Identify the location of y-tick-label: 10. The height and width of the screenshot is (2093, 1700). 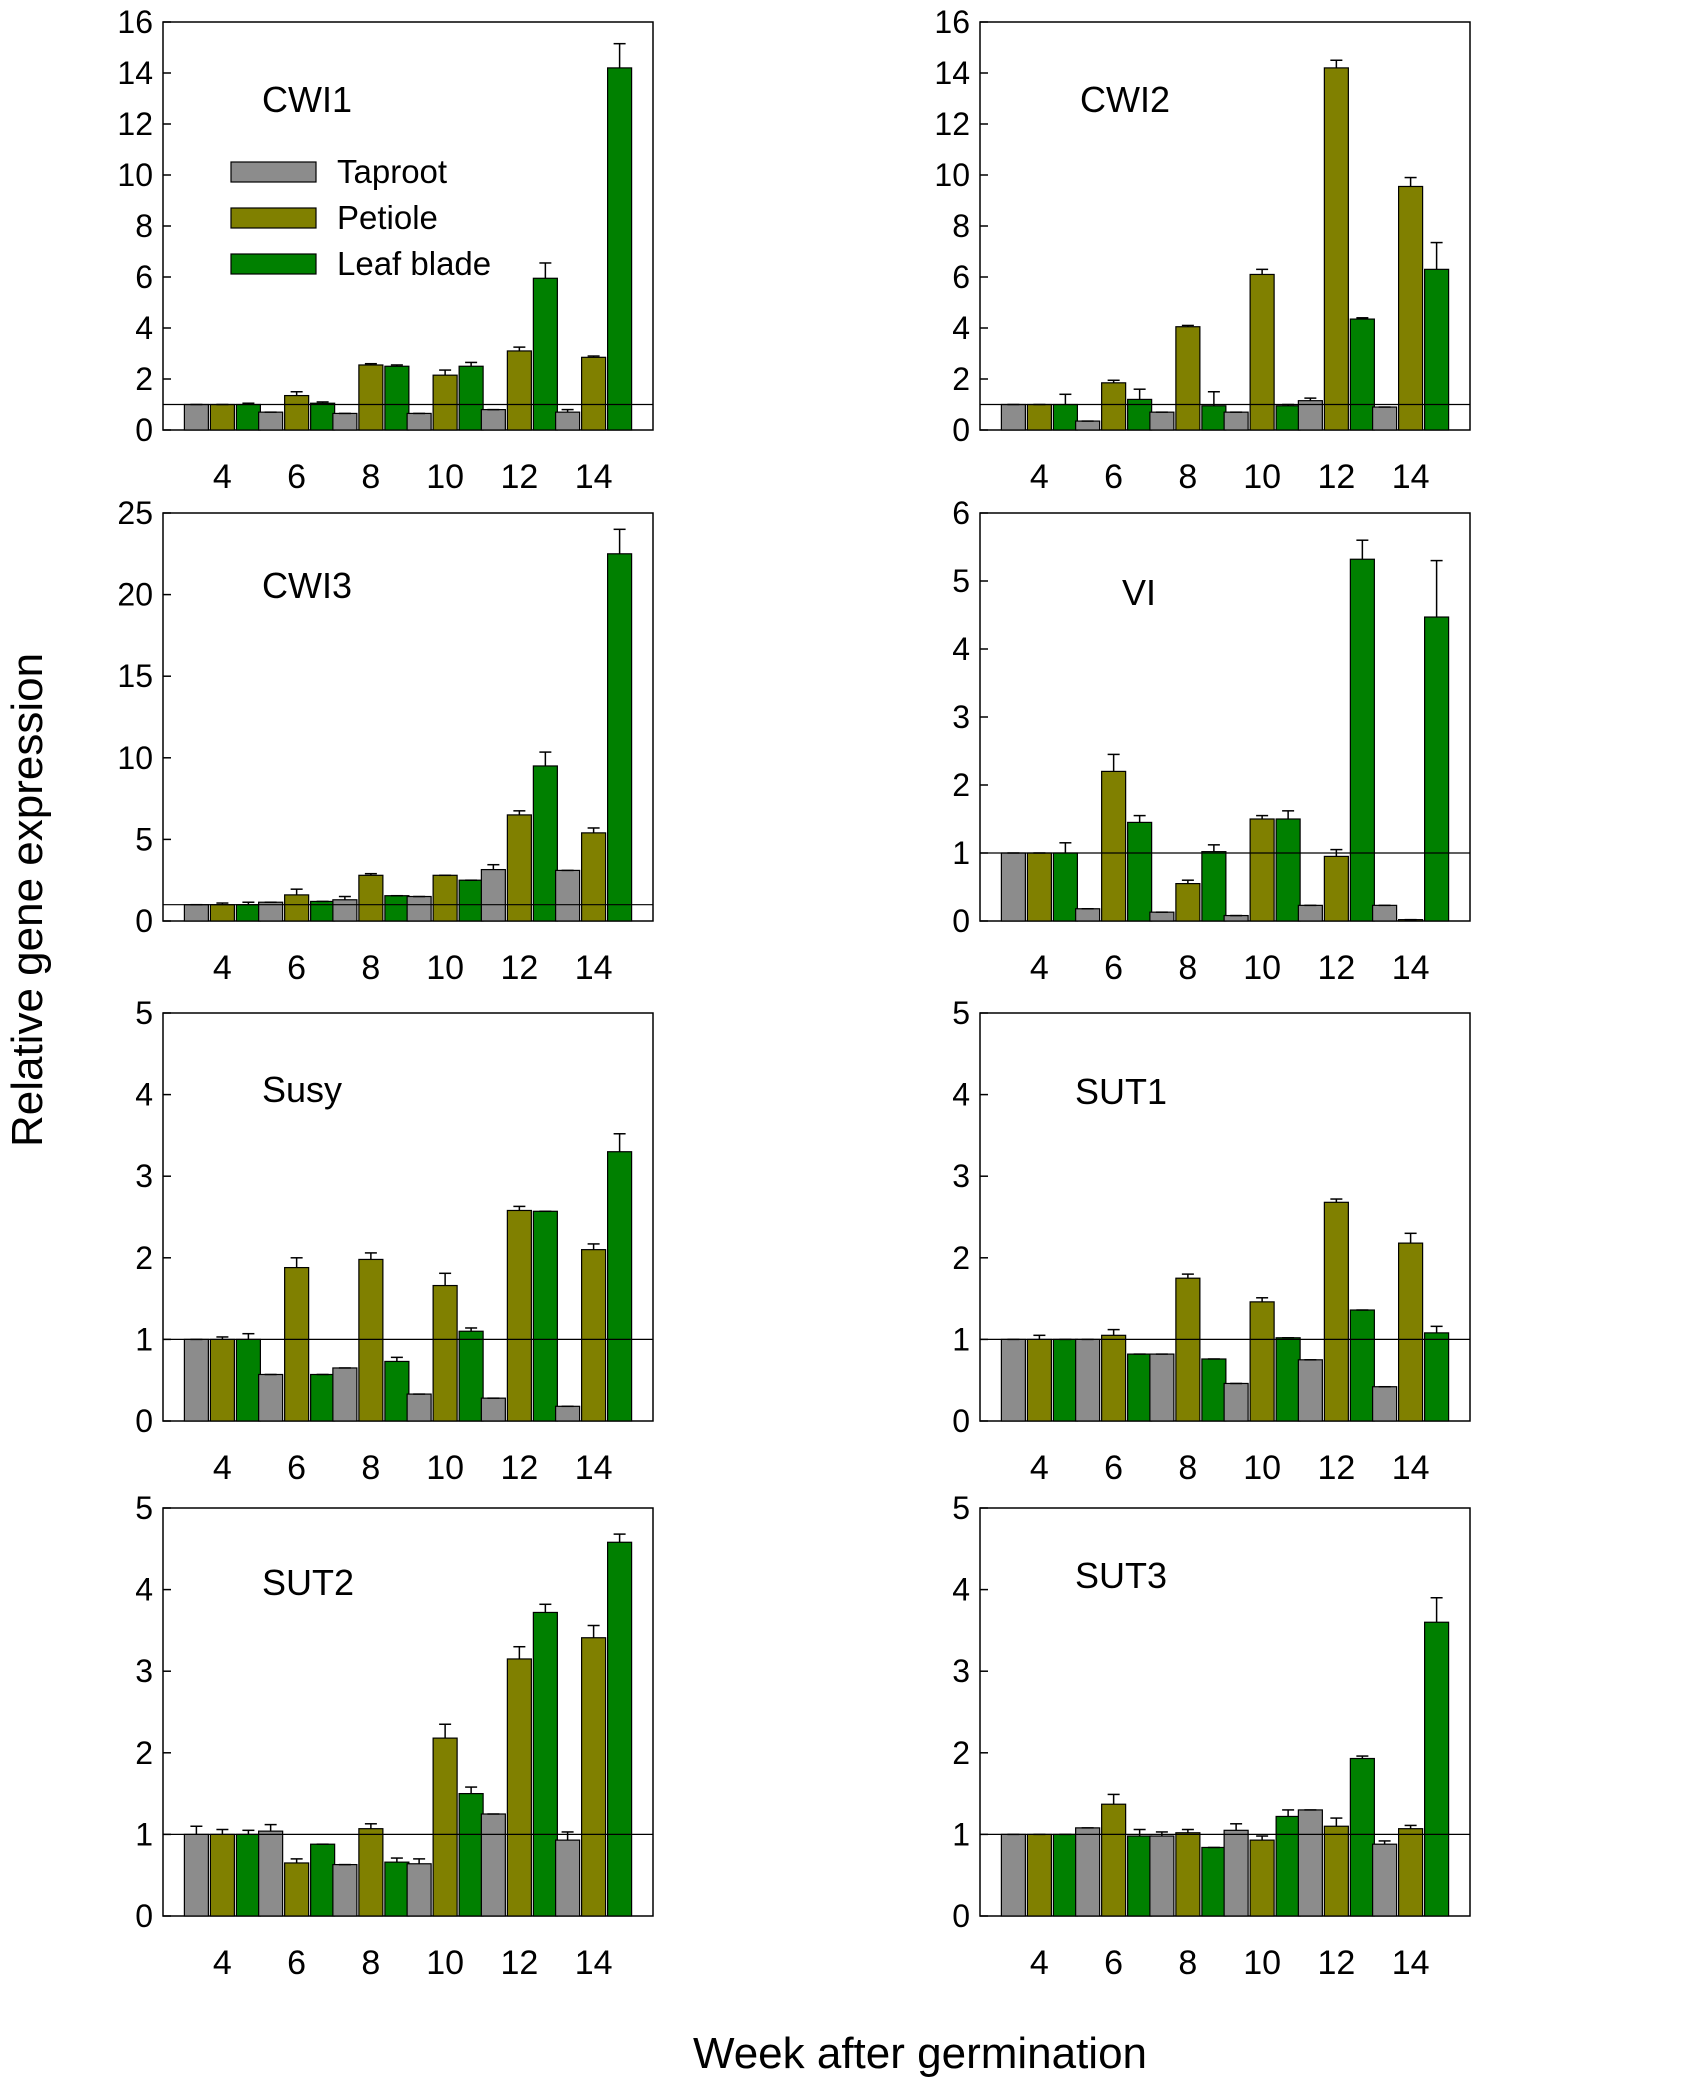
(952, 175).